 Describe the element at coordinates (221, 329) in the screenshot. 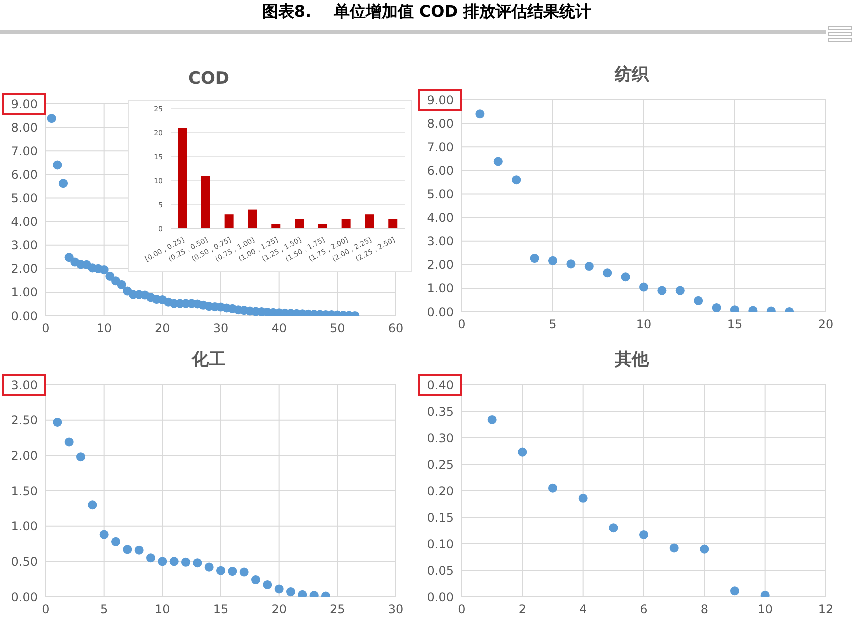

I see `x-tick-label: 30` at that location.